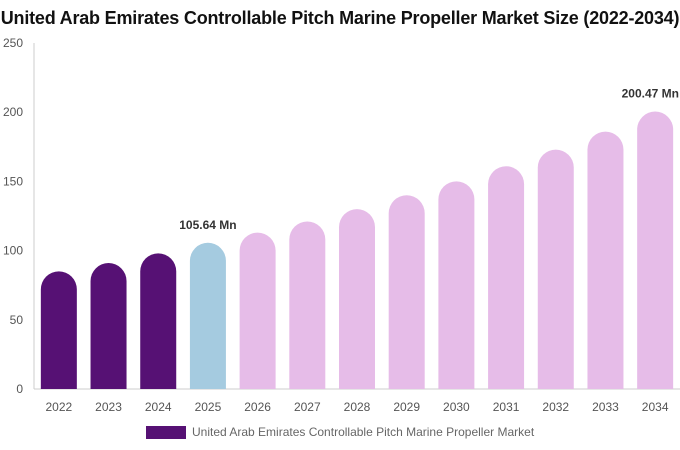 This screenshot has height=450, width=680. Describe the element at coordinates (650, 94) in the screenshot. I see `data-label-2034: 200.47 Mn` at that location.